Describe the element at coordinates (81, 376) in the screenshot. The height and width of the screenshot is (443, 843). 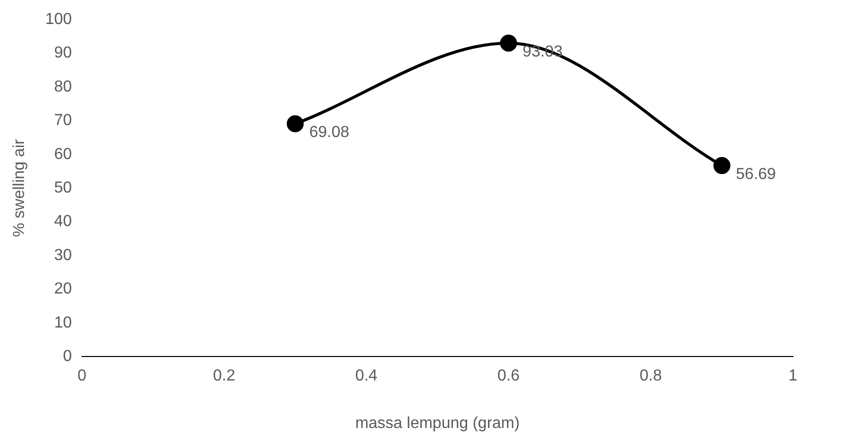
I see `x-tick-label: 0` at that location.